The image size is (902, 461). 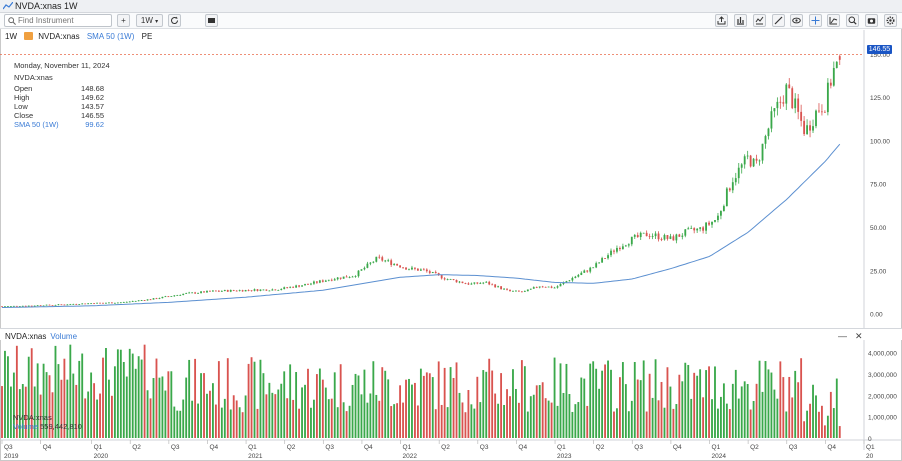 What do you see at coordinates (778, 20) in the screenshot?
I see `draw-button` at bounding box center [778, 20].